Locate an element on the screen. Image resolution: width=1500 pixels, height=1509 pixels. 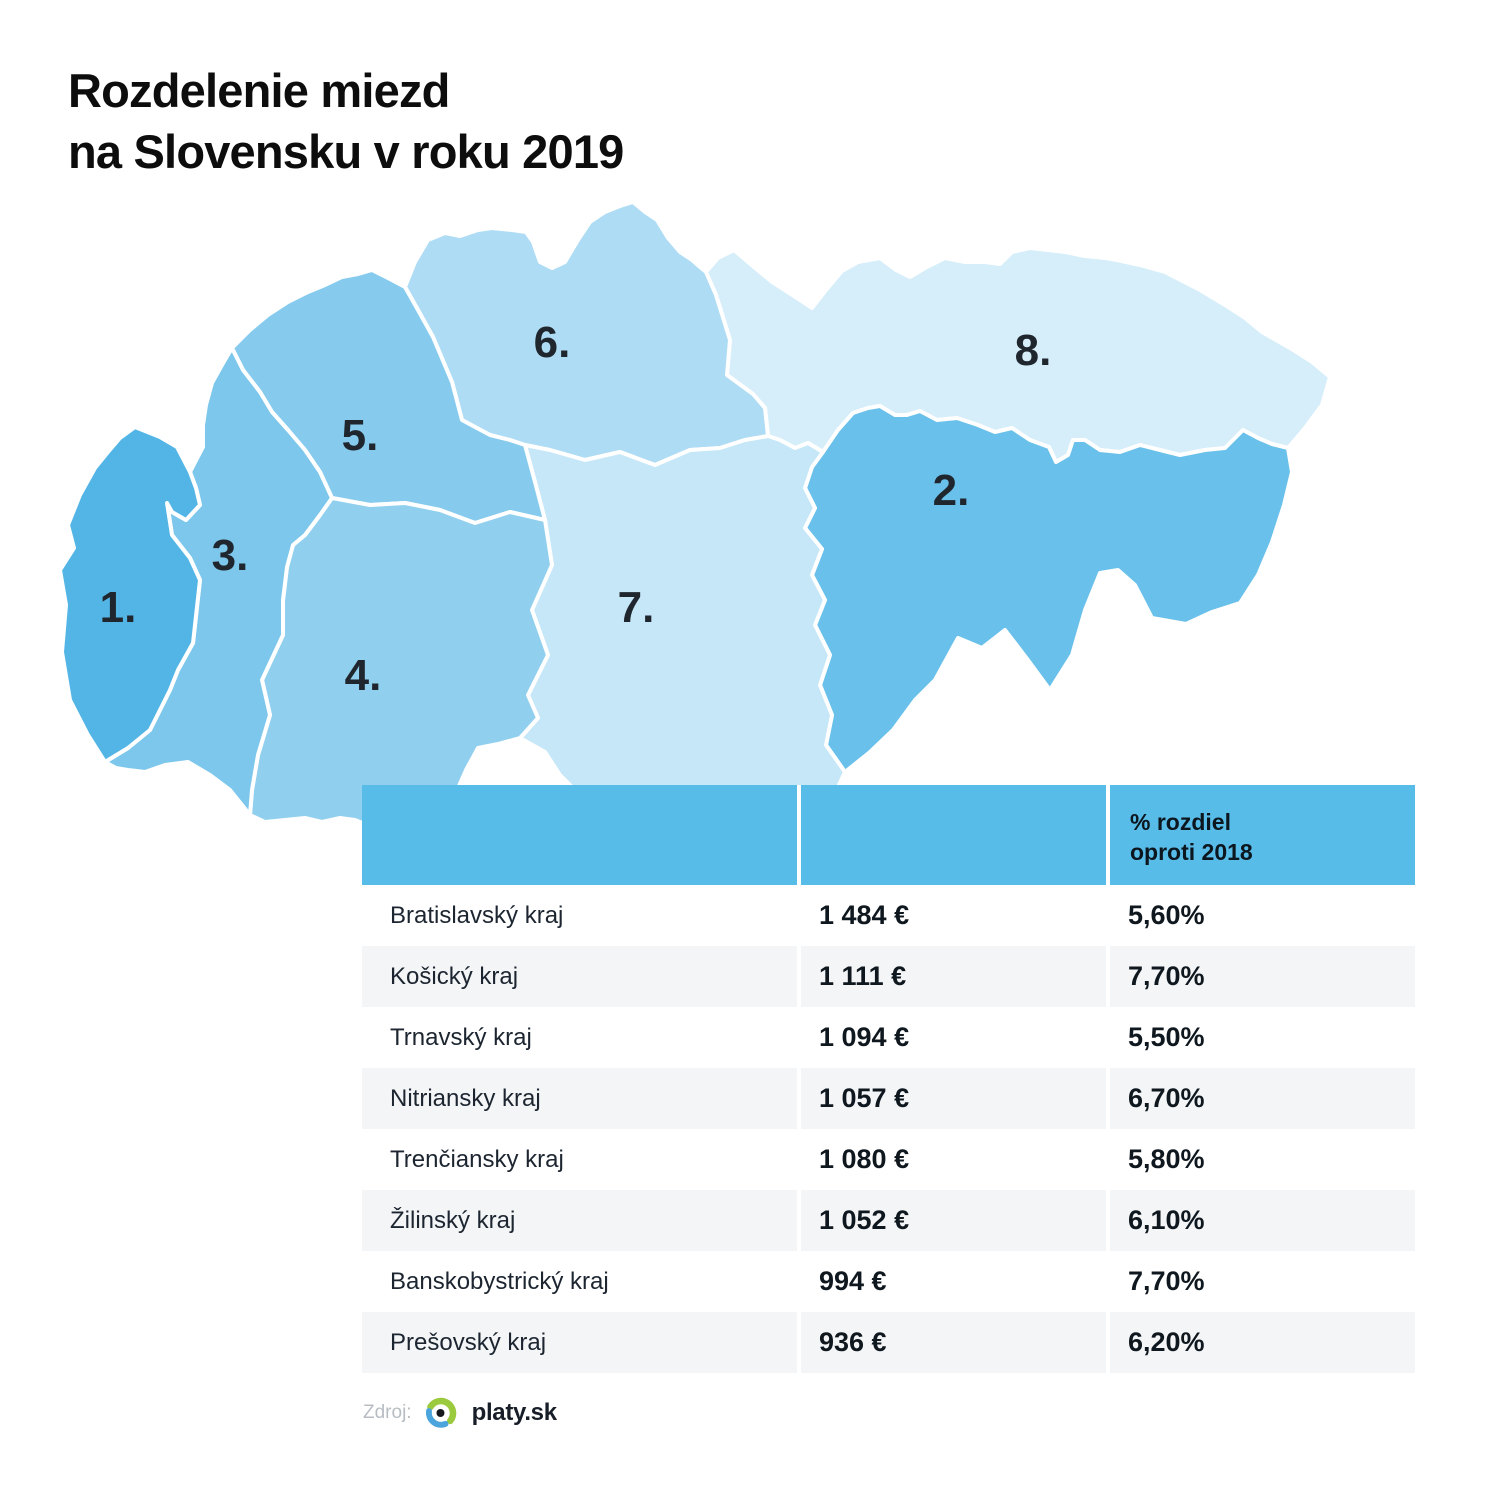
cell-region-name: Bratislavský kraj is located at coordinates (579, 915).